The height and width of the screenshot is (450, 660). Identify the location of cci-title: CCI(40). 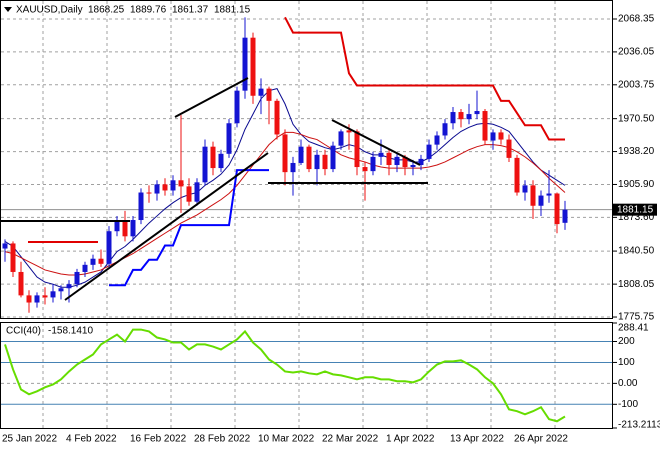
(23, 331).